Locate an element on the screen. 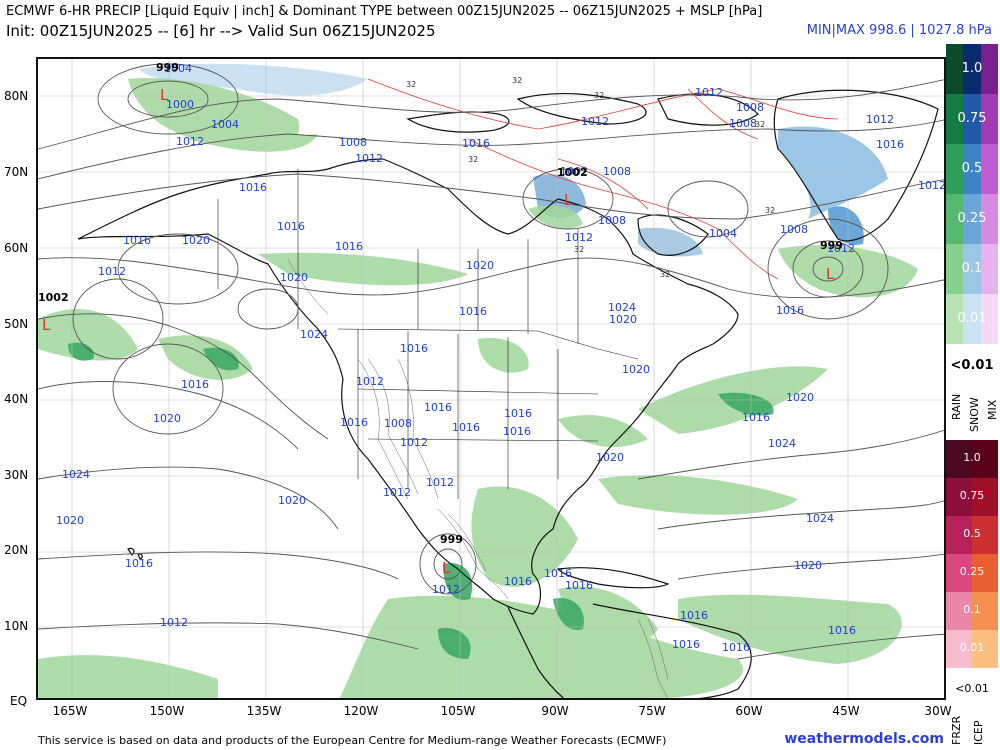  latitude-label: 10N is located at coordinates (16, 626).